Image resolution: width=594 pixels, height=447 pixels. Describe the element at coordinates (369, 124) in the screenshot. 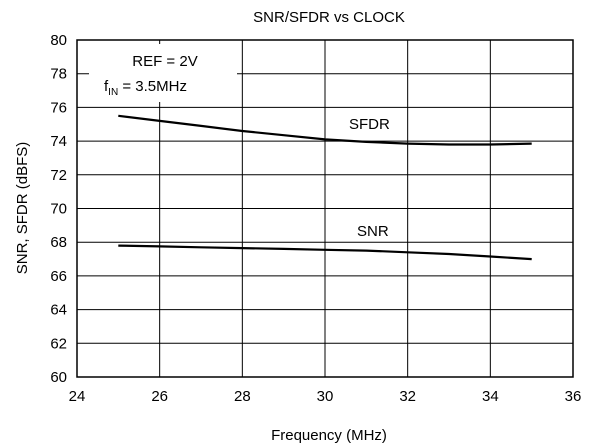

I see `sfdr-series-label: SFDR` at that location.